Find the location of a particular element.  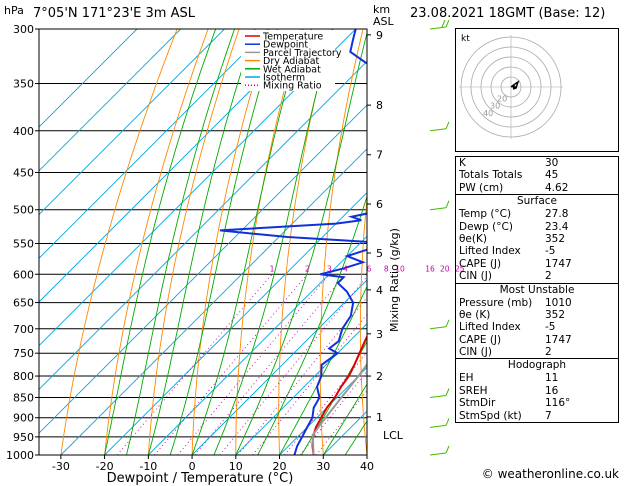

y-tick-label: 850 is located at coordinates (23, 397).